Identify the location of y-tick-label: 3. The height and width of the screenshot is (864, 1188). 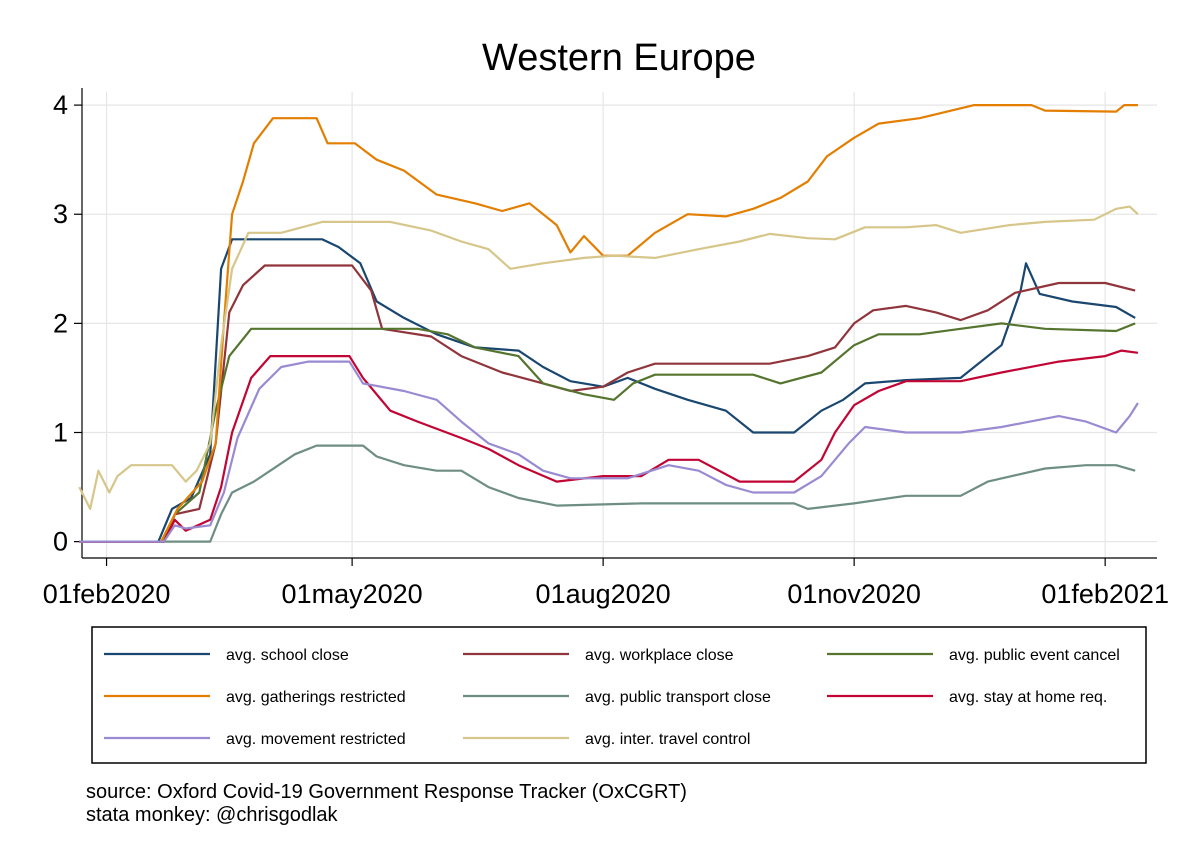
(60, 214).